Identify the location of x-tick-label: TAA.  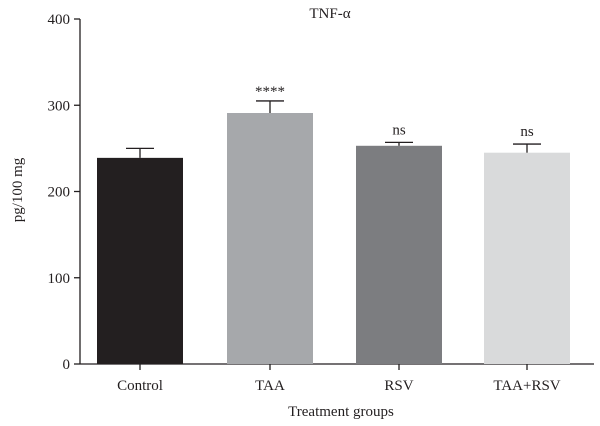
(270, 386).